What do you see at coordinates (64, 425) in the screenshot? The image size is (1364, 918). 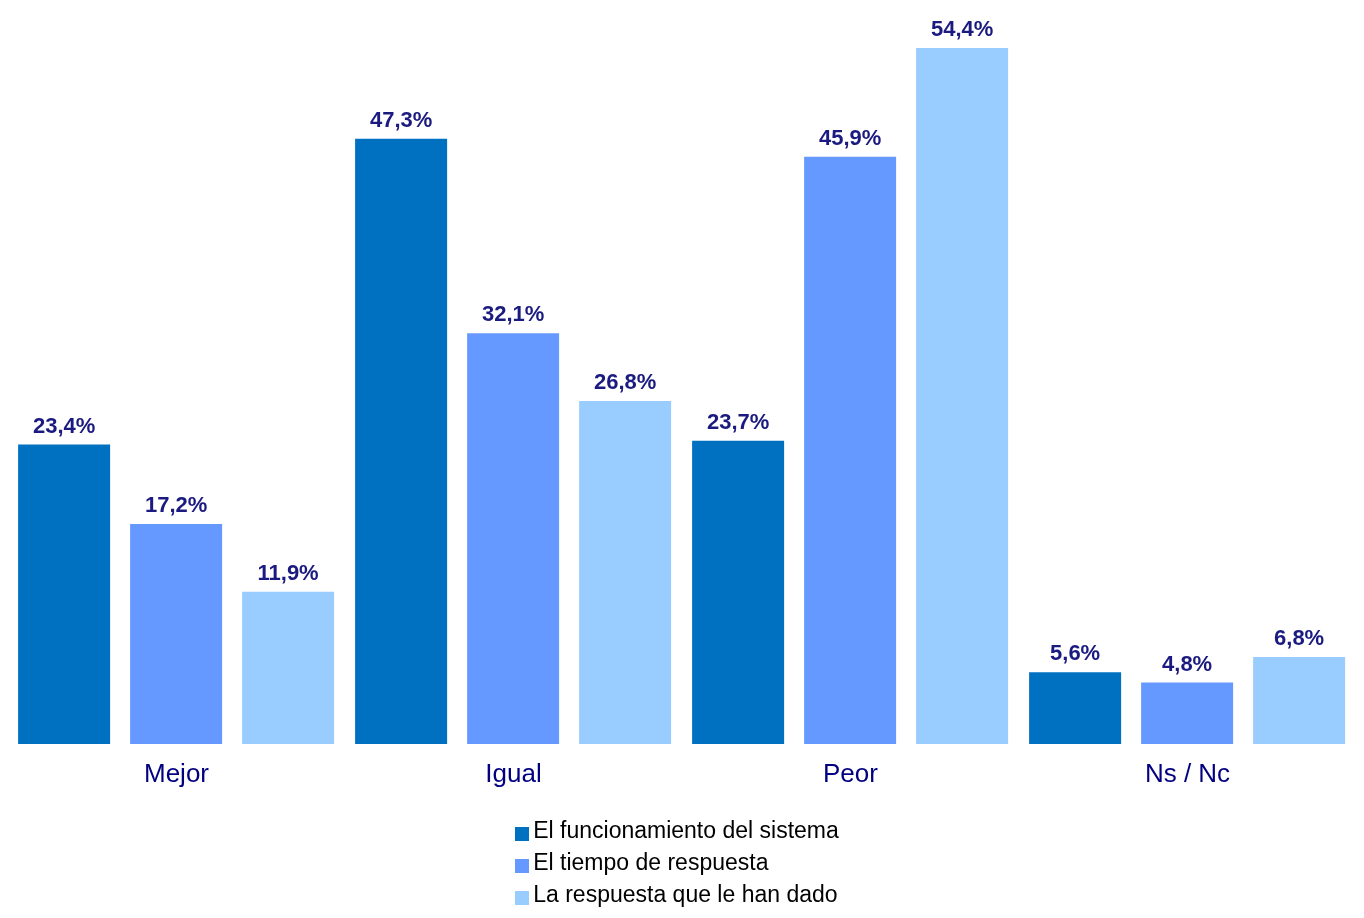 I see `data-label: 23,4%` at bounding box center [64, 425].